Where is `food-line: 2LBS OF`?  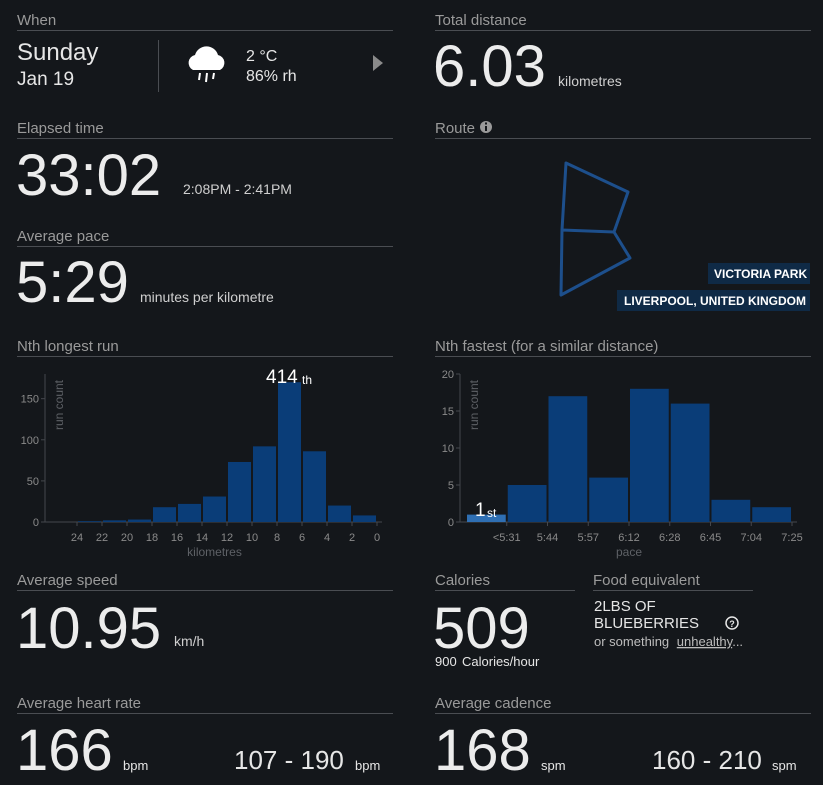 food-line: 2LBS OF is located at coordinates (625, 606).